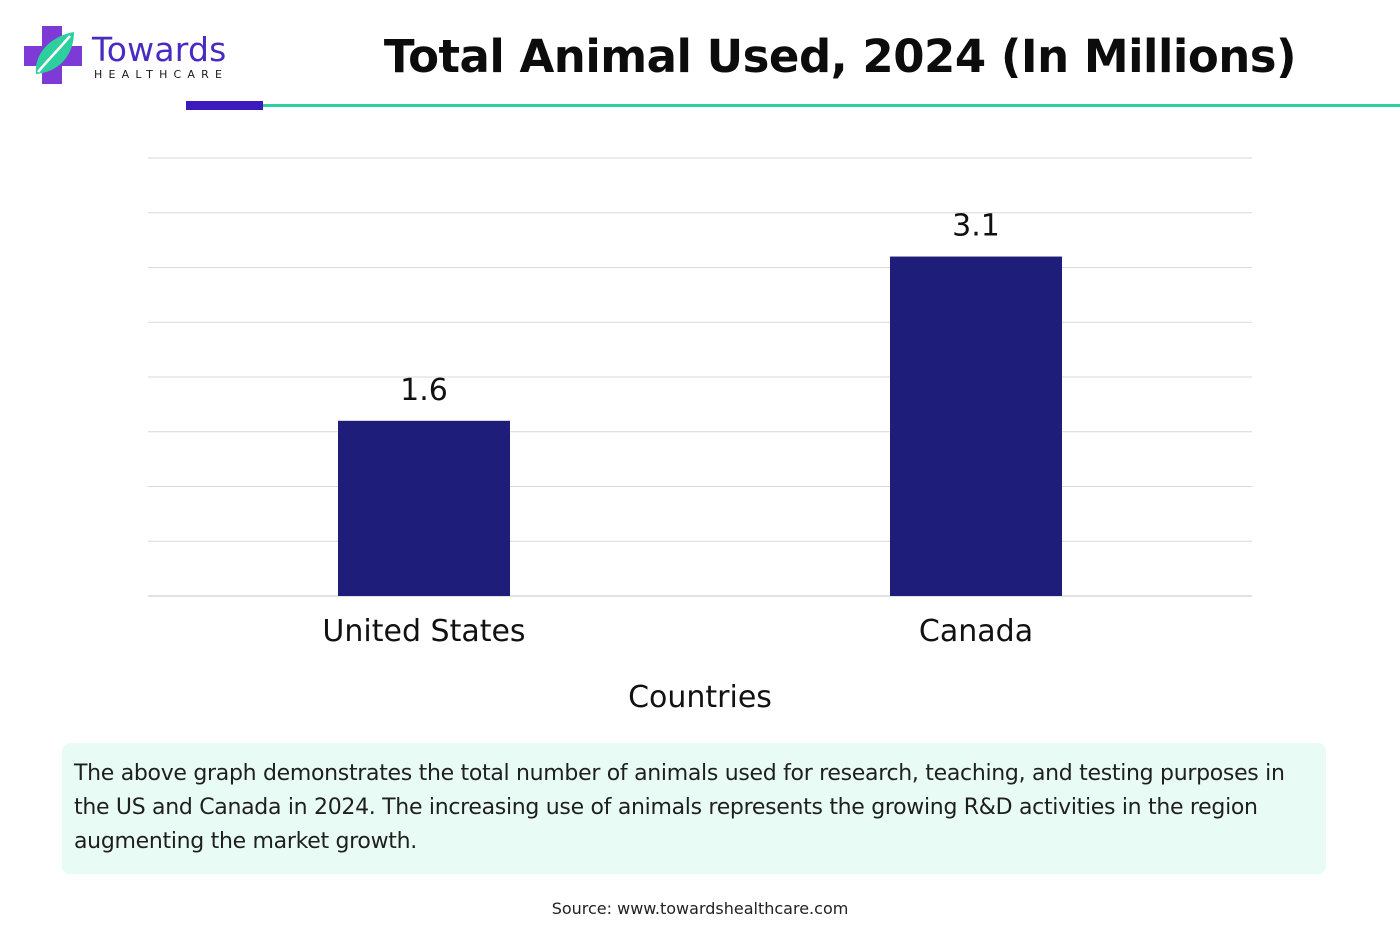 This screenshot has width=1400, height=951. What do you see at coordinates (700, 908) in the screenshot?
I see `source-credit: Source: www.towardshealthcare.com` at bounding box center [700, 908].